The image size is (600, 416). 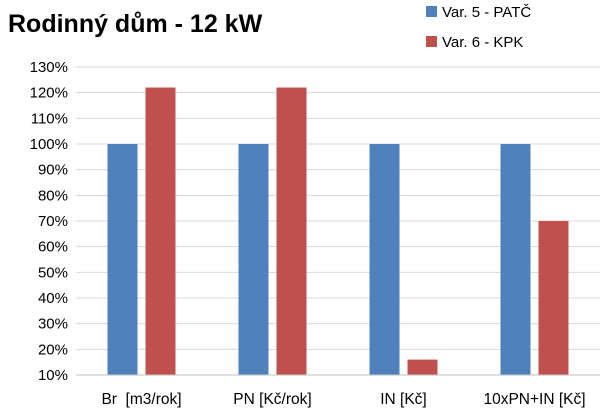 What do you see at coordinates (141, 399) in the screenshot?
I see `x-category-label: Br [m3/rok]` at bounding box center [141, 399].